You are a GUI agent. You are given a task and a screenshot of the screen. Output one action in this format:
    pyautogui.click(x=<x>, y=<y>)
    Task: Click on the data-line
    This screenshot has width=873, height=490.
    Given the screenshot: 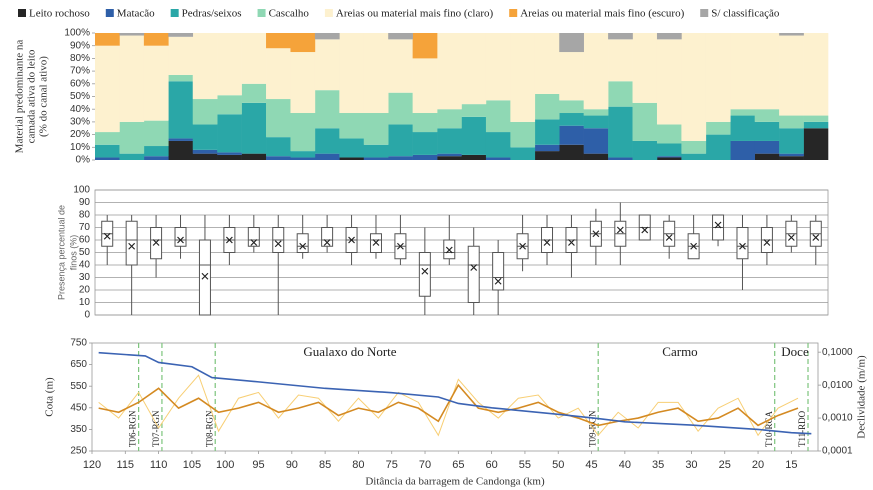 What is the action you would take?
    pyautogui.click(x=448, y=405)
    